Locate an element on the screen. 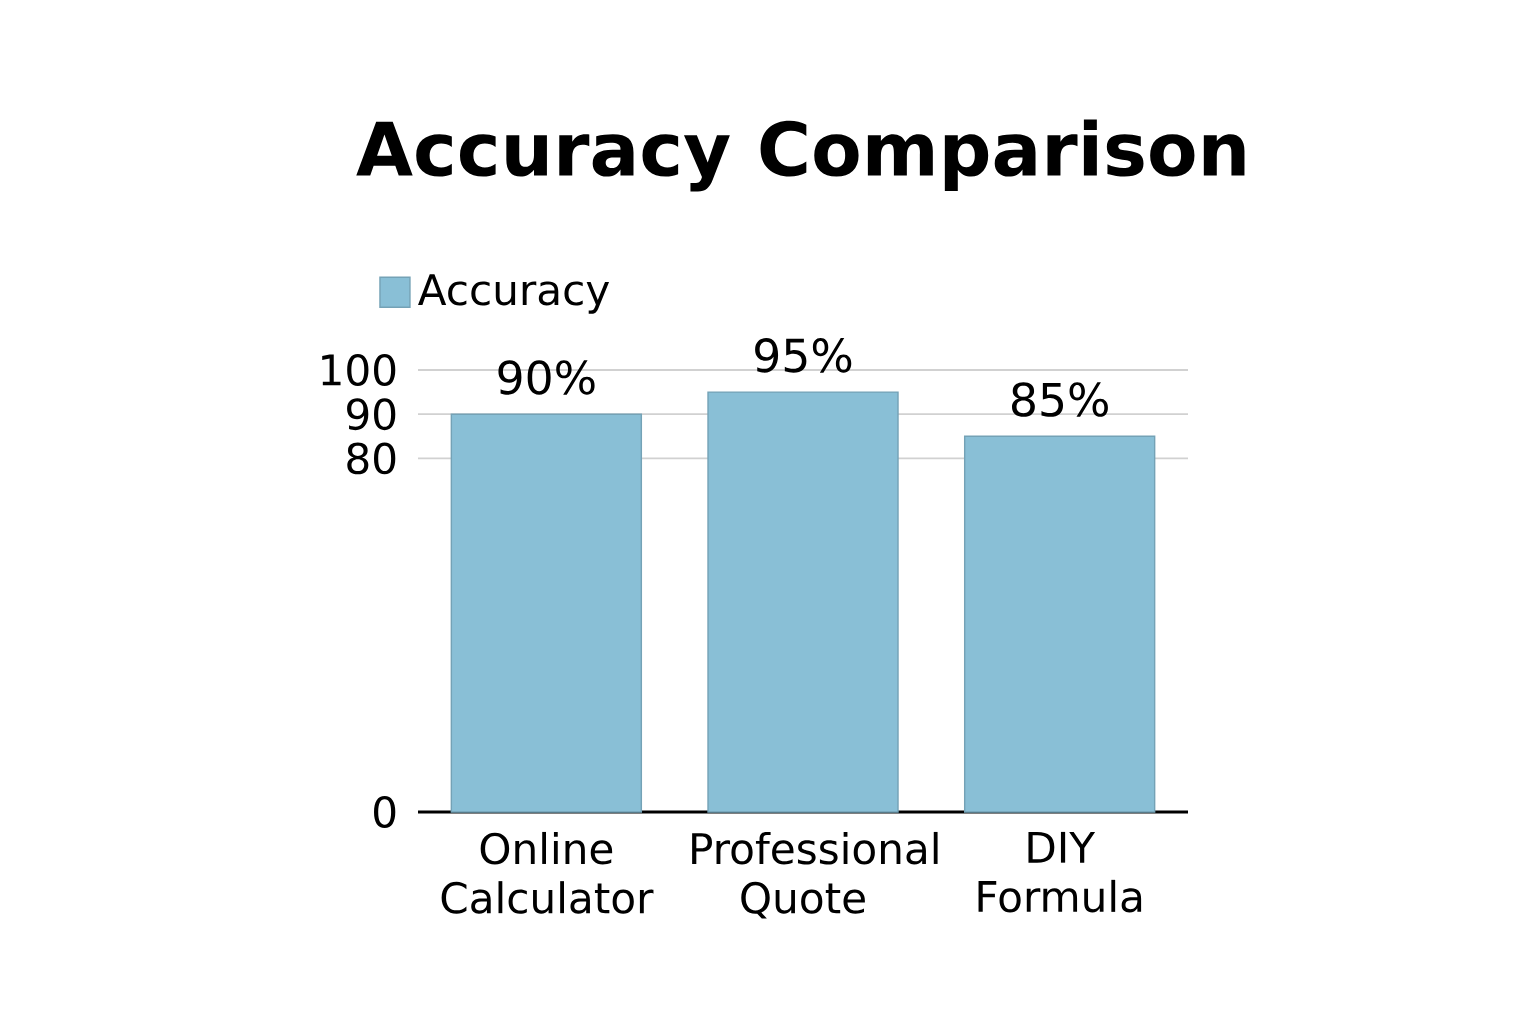 This screenshot has height=1024, width=1536. chart-title: Accuracy Comparison is located at coordinates (800, 155).